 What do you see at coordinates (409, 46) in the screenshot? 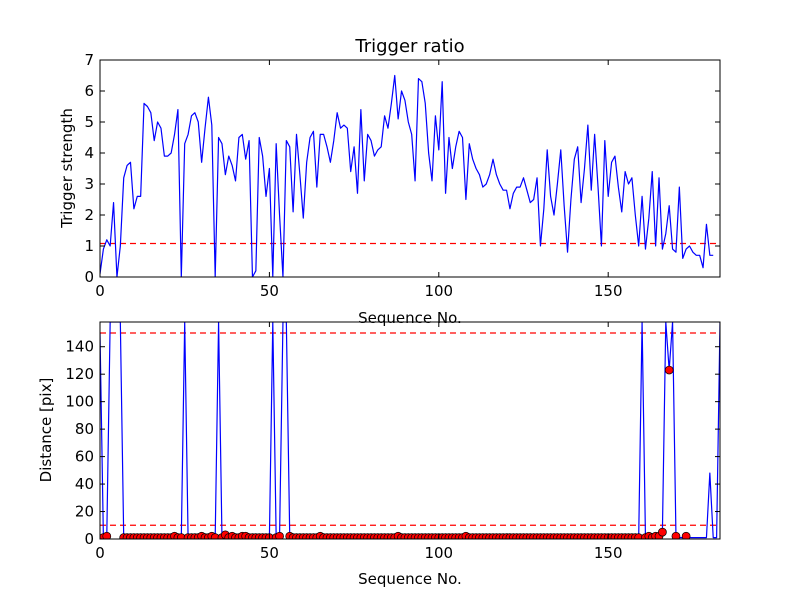
I see `chart-title: Trigger ratio` at bounding box center [409, 46].